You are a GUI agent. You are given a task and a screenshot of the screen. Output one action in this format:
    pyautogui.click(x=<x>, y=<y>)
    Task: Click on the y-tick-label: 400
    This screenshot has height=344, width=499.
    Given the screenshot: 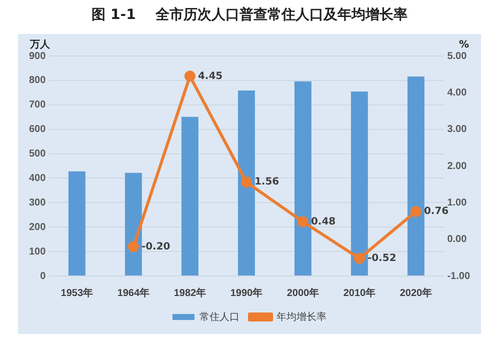 What is the action you would take?
    pyautogui.click(x=37, y=178)
    